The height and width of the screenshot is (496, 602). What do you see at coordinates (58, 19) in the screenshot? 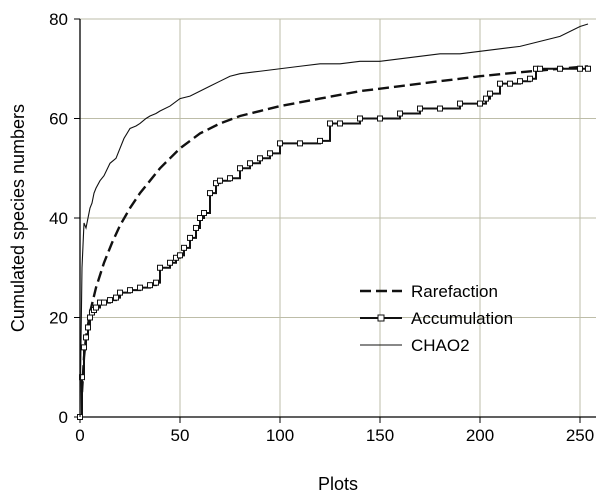
I see `y-tick-label-4: 80` at bounding box center [58, 19].